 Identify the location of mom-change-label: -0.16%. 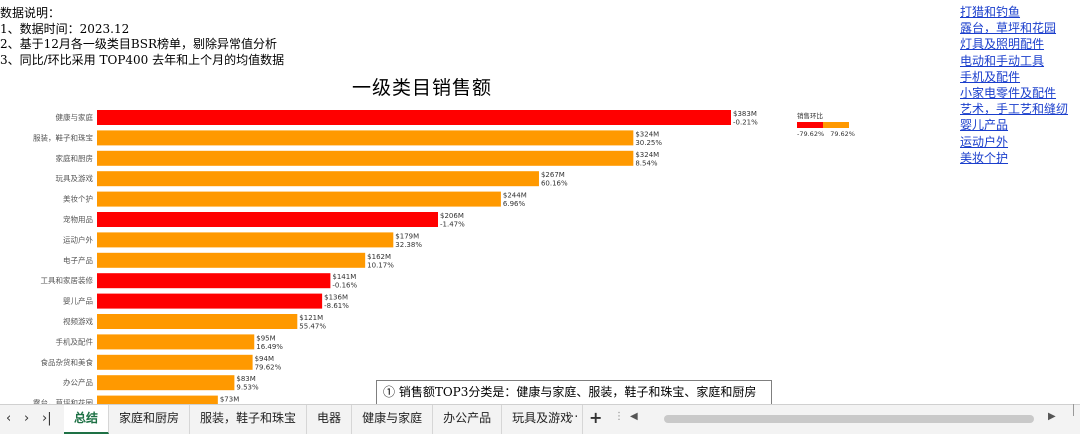
(344, 286).